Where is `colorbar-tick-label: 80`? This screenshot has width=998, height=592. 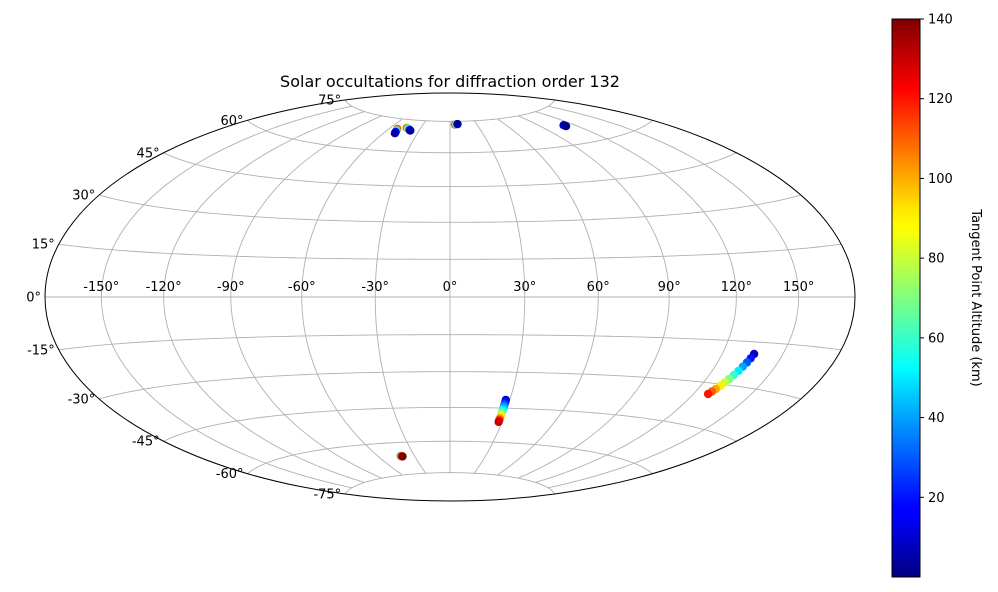 colorbar-tick-label: 80 is located at coordinates (936, 259).